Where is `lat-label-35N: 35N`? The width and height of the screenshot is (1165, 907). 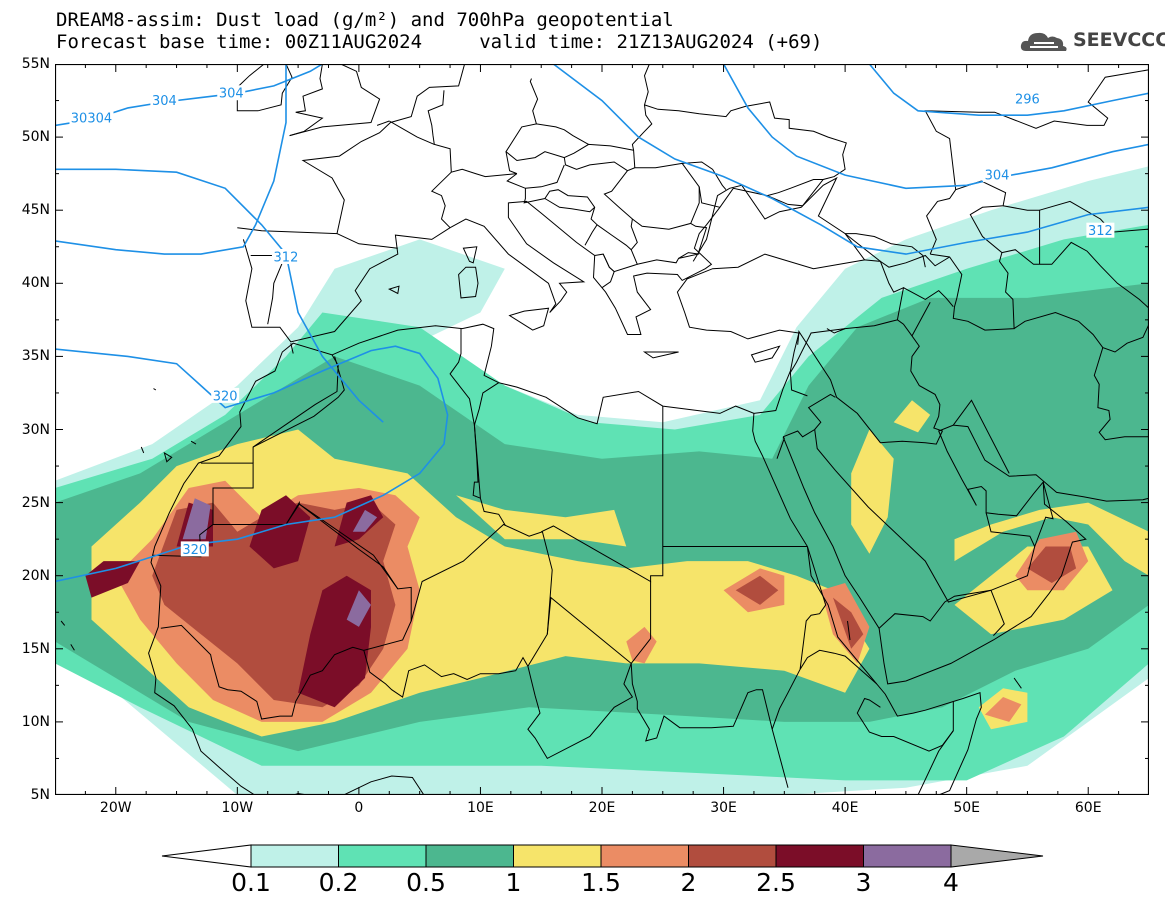 lat-label-35N: 35N is located at coordinates (35, 356).